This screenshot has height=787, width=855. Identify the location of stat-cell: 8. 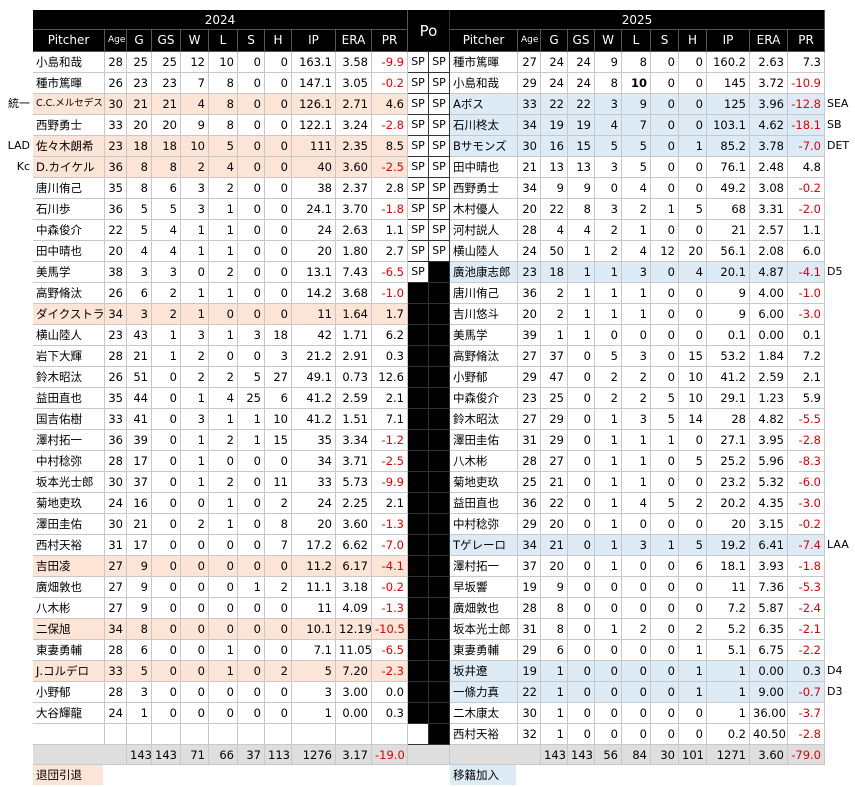
(139, 629).